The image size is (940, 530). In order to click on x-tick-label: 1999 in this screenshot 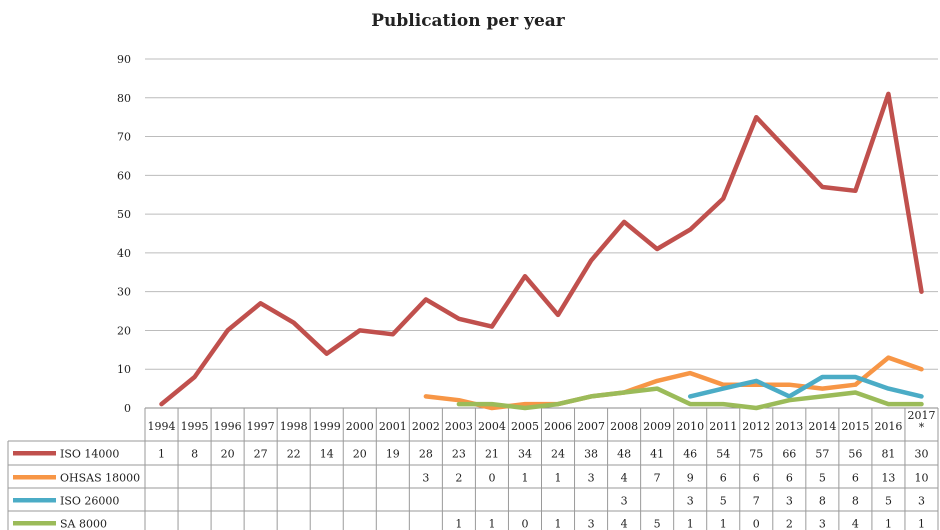, I will do `click(327, 426)`.